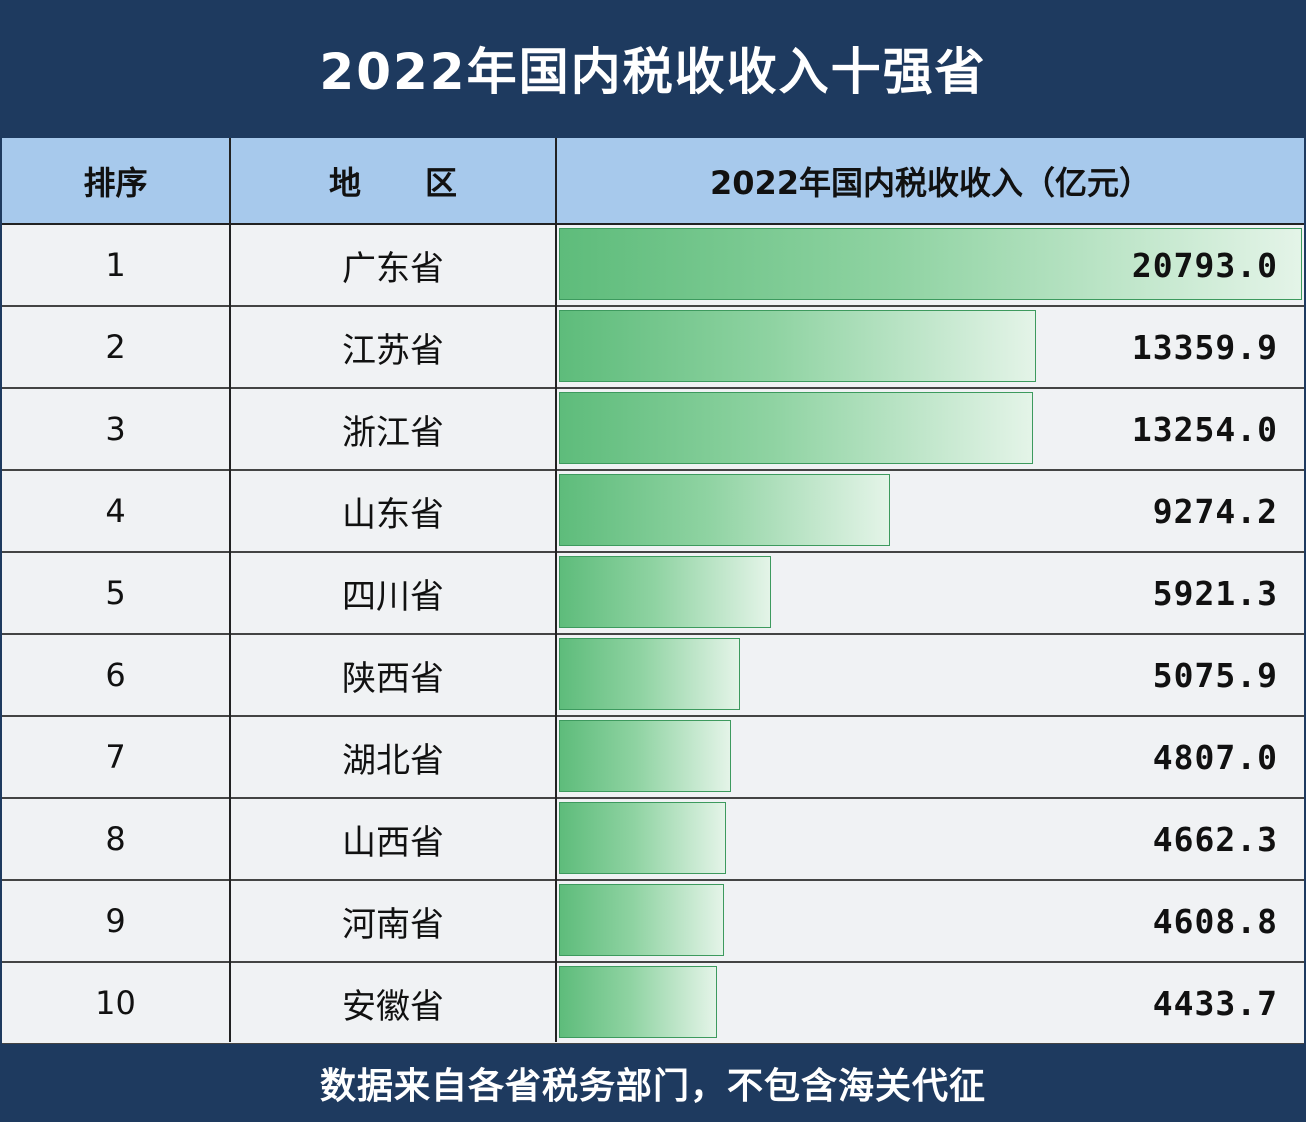 This screenshot has width=1306, height=1122. I want to click on value-label: 5075.9, so click(1215, 675).